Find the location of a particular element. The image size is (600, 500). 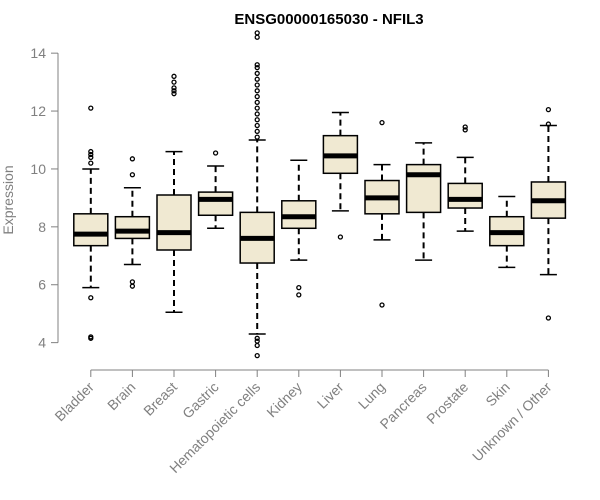

box-breast is located at coordinates (174, 193).